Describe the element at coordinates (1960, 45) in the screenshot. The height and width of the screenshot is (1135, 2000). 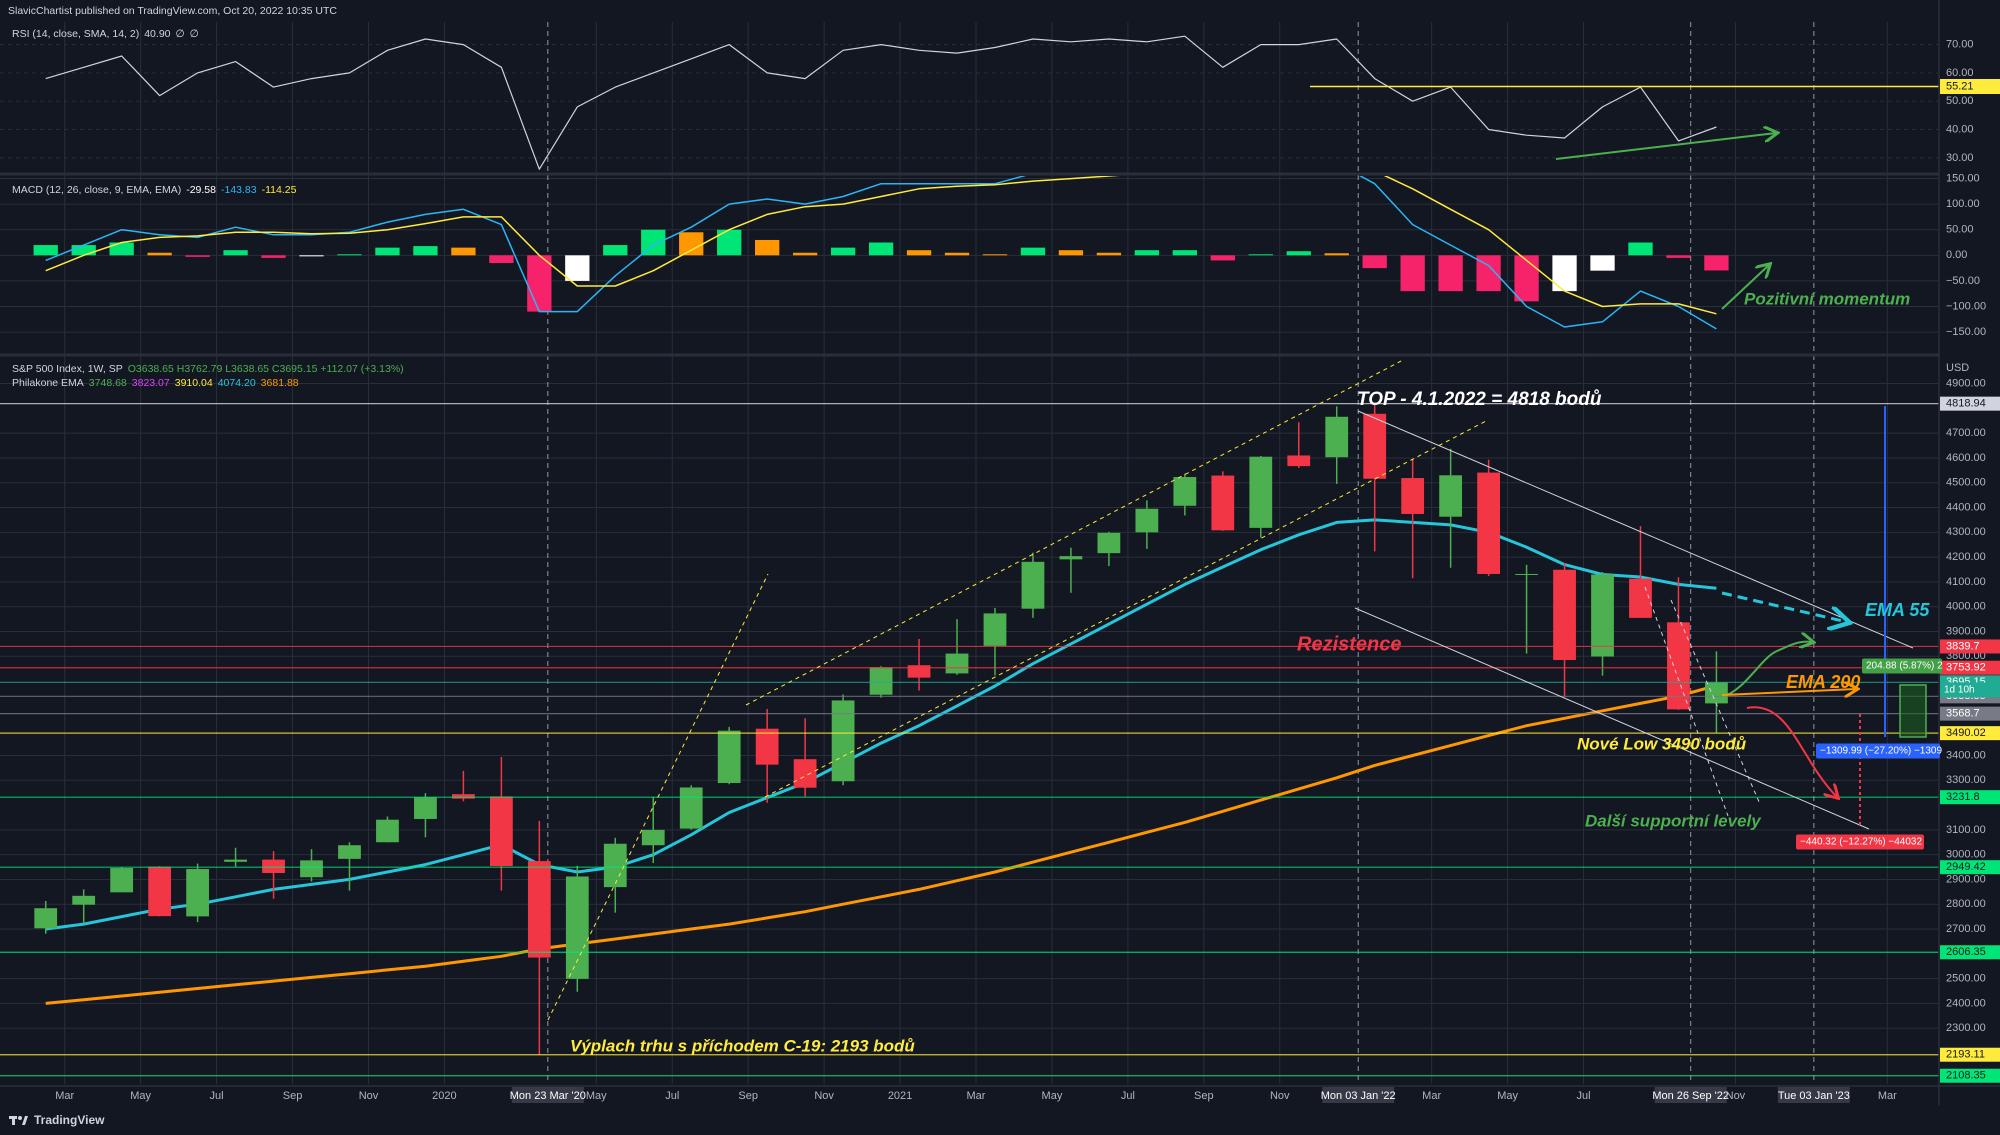
I see `y-tick-label: 70.00` at that location.